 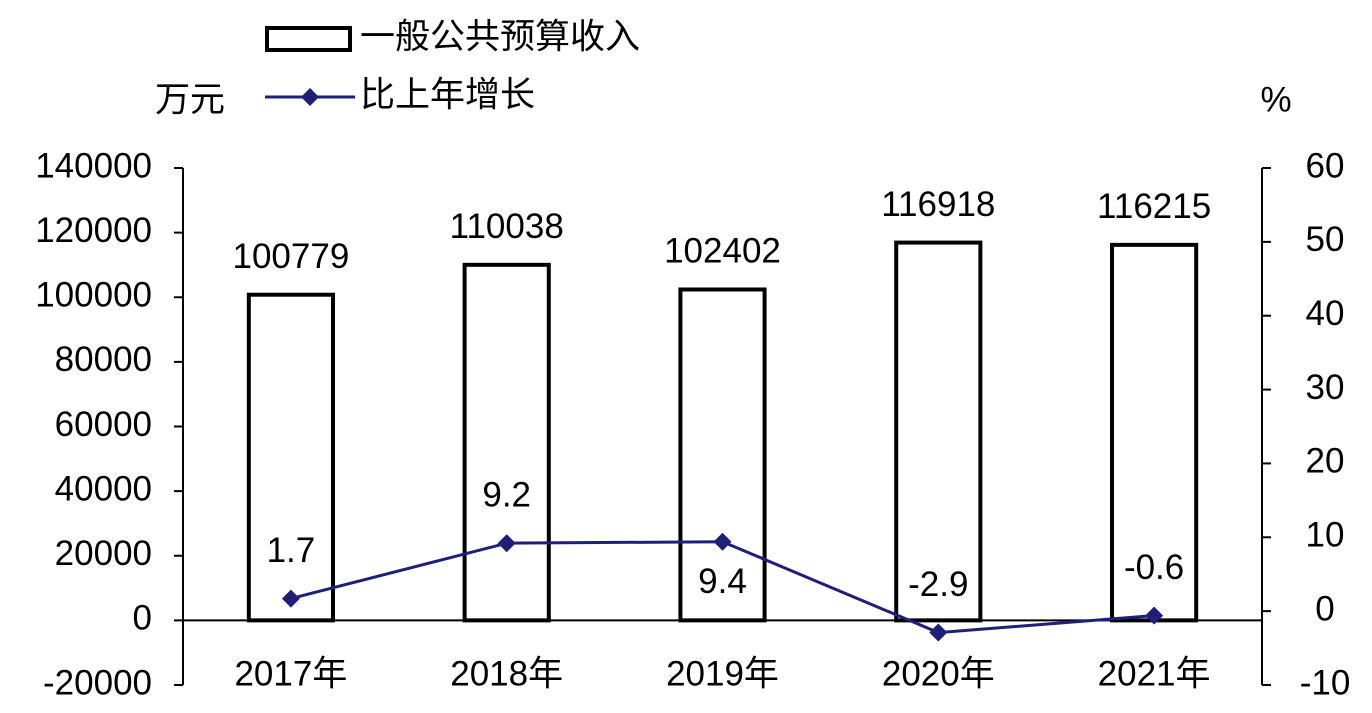 What do you see at coordinates (1325, 461) in the screenshot?
I see `y2-tick-label: 20` at bounding box center [1325, 461].